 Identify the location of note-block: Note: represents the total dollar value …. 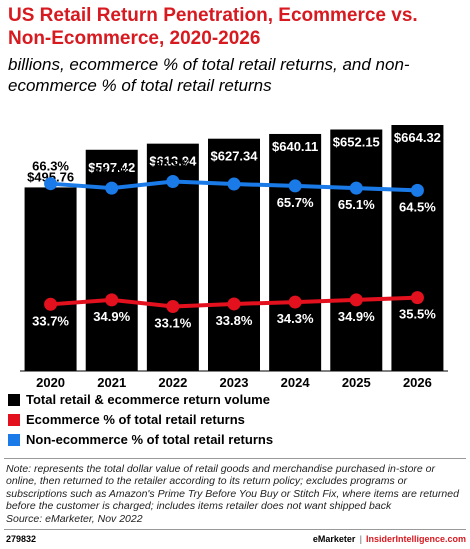
(237, 494).